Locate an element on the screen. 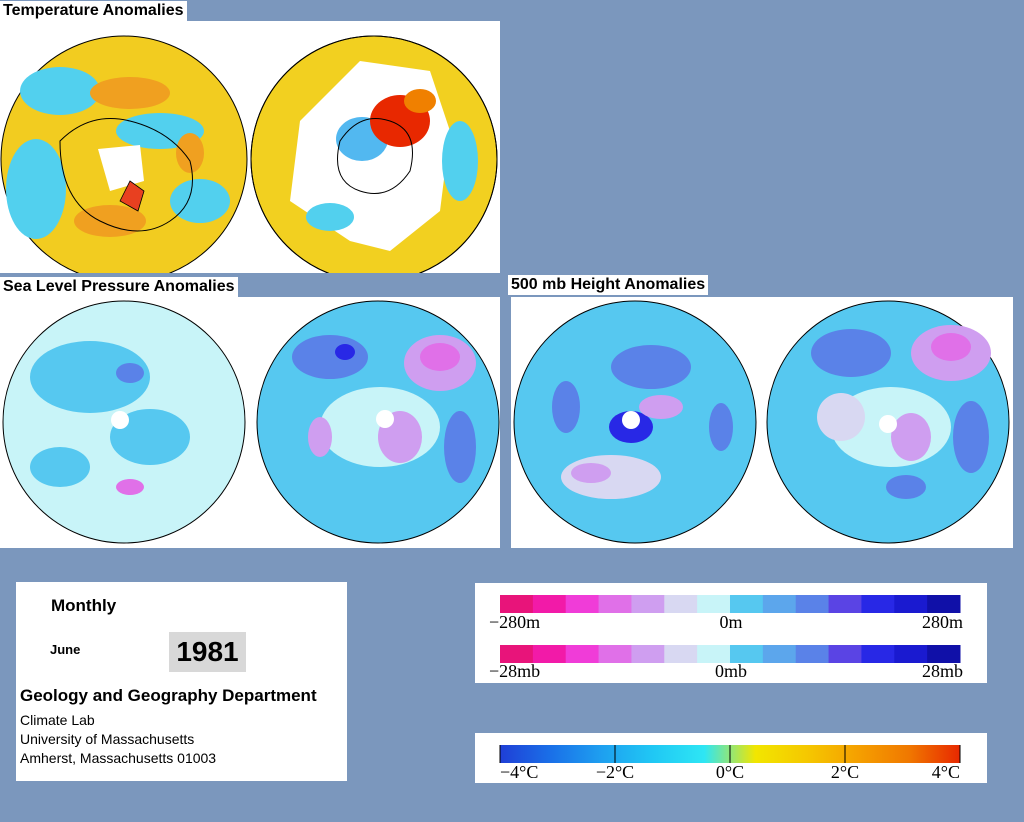  slp-south-hemisphere-map is located at coordinates (378, 422).